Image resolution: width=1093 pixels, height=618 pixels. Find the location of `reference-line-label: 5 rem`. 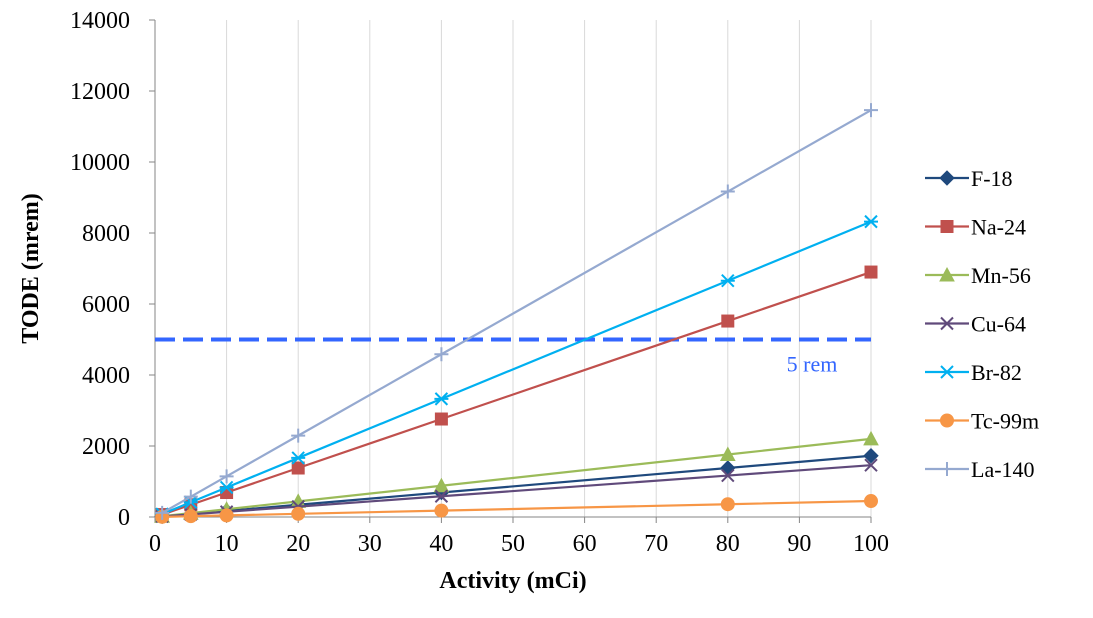

reference-line-label: 5 rem is located at coordinates (812, 364).